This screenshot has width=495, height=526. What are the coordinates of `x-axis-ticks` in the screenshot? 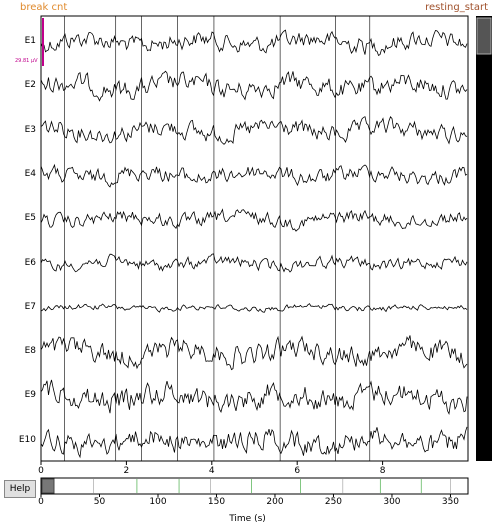 It's located at (212, 463).